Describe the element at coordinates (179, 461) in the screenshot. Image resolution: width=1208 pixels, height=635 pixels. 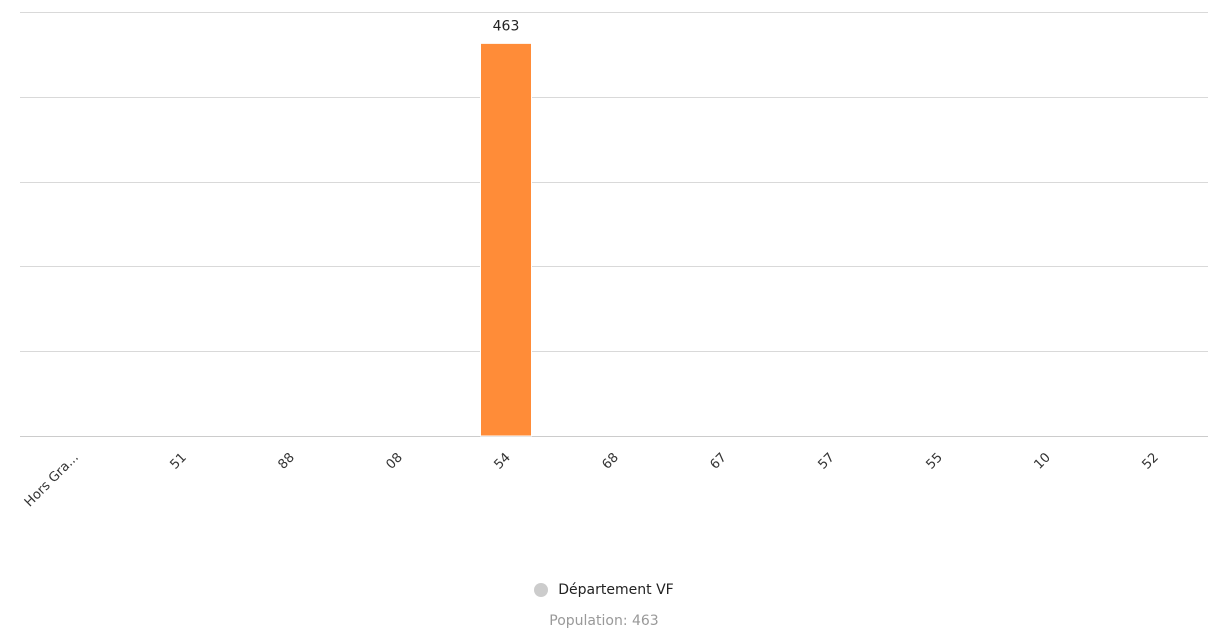
I see `x-tick-label: 51` at that location.